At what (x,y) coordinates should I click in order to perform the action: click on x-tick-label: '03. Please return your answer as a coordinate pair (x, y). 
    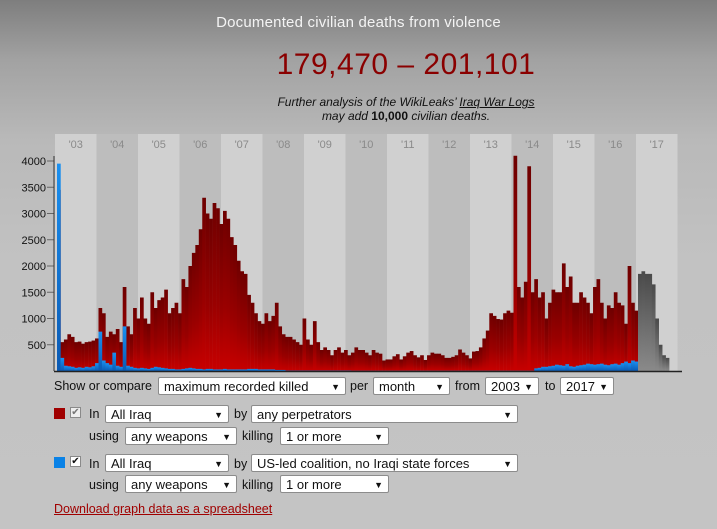
    Looking at the image, I should click on (76, 145).